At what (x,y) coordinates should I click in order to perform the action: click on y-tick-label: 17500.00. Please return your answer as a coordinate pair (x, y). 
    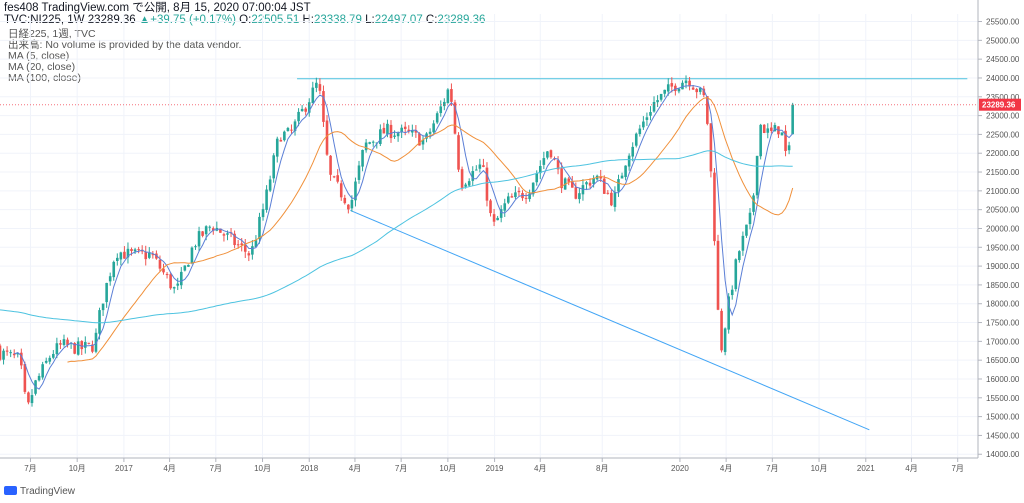
    Looking at the image, I should click on (1003, 323).